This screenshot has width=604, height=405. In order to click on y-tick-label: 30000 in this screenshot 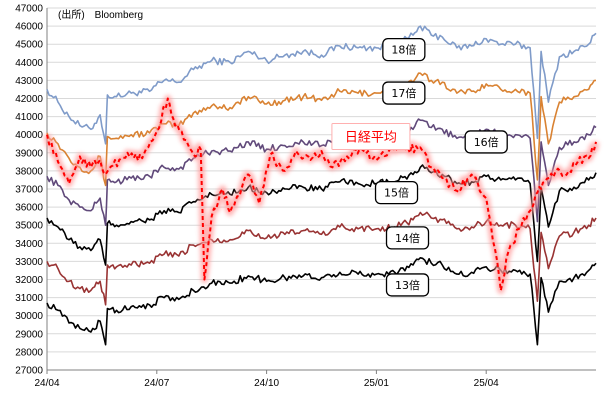, I will do `click(29, 316)`.